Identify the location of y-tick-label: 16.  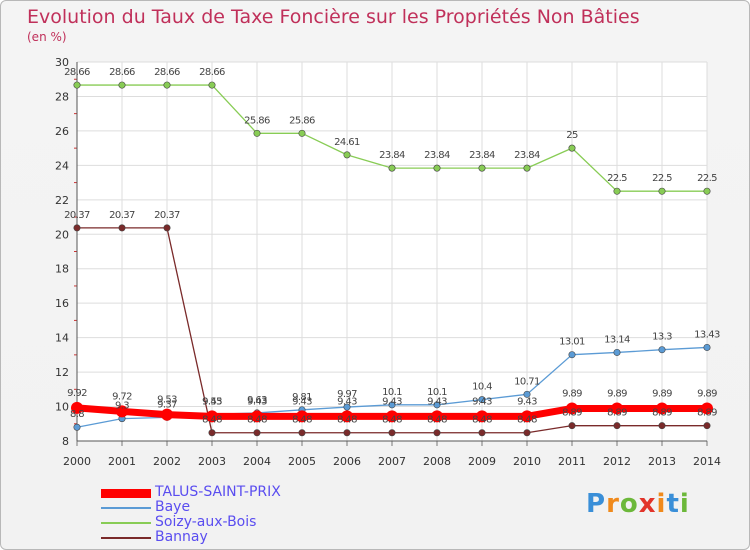
(62, 303).